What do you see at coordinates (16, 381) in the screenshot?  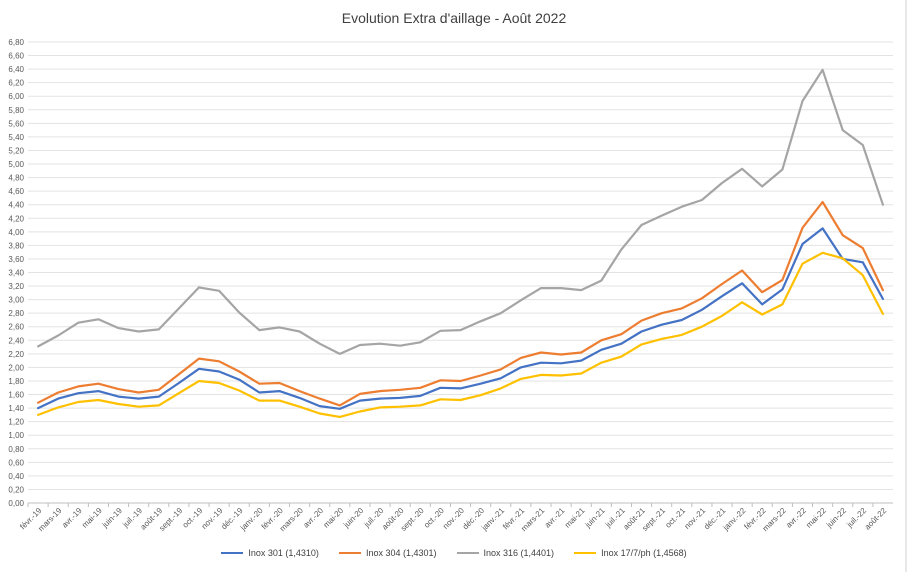 I see `y-tick-label: 1,80` at bounding box center [16, 381].